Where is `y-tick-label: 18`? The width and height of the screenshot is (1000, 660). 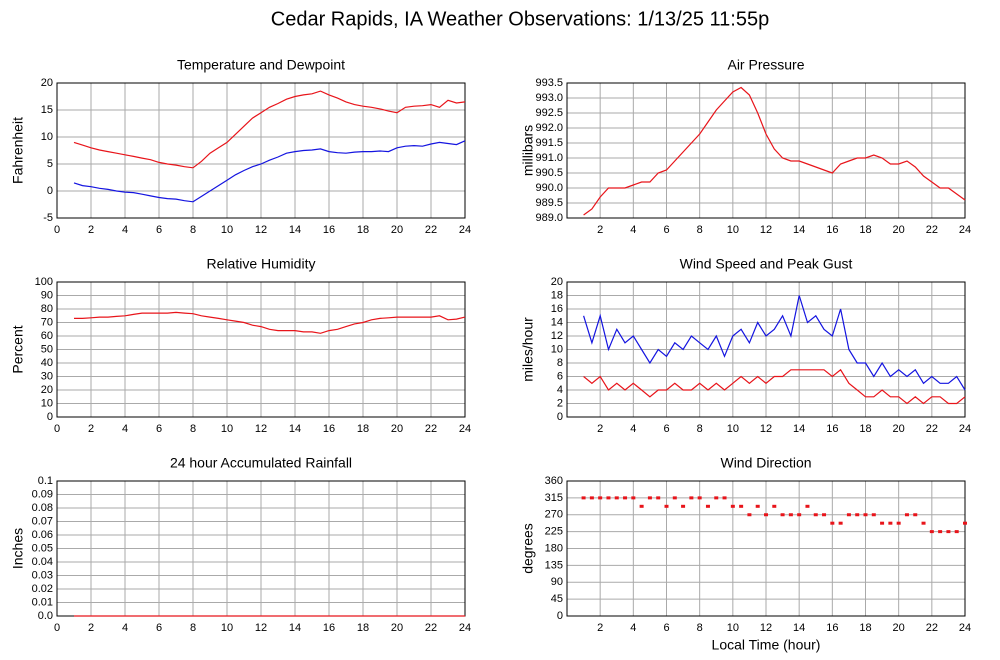
y-tick-label: 18 is located at coordinates (557, 295).